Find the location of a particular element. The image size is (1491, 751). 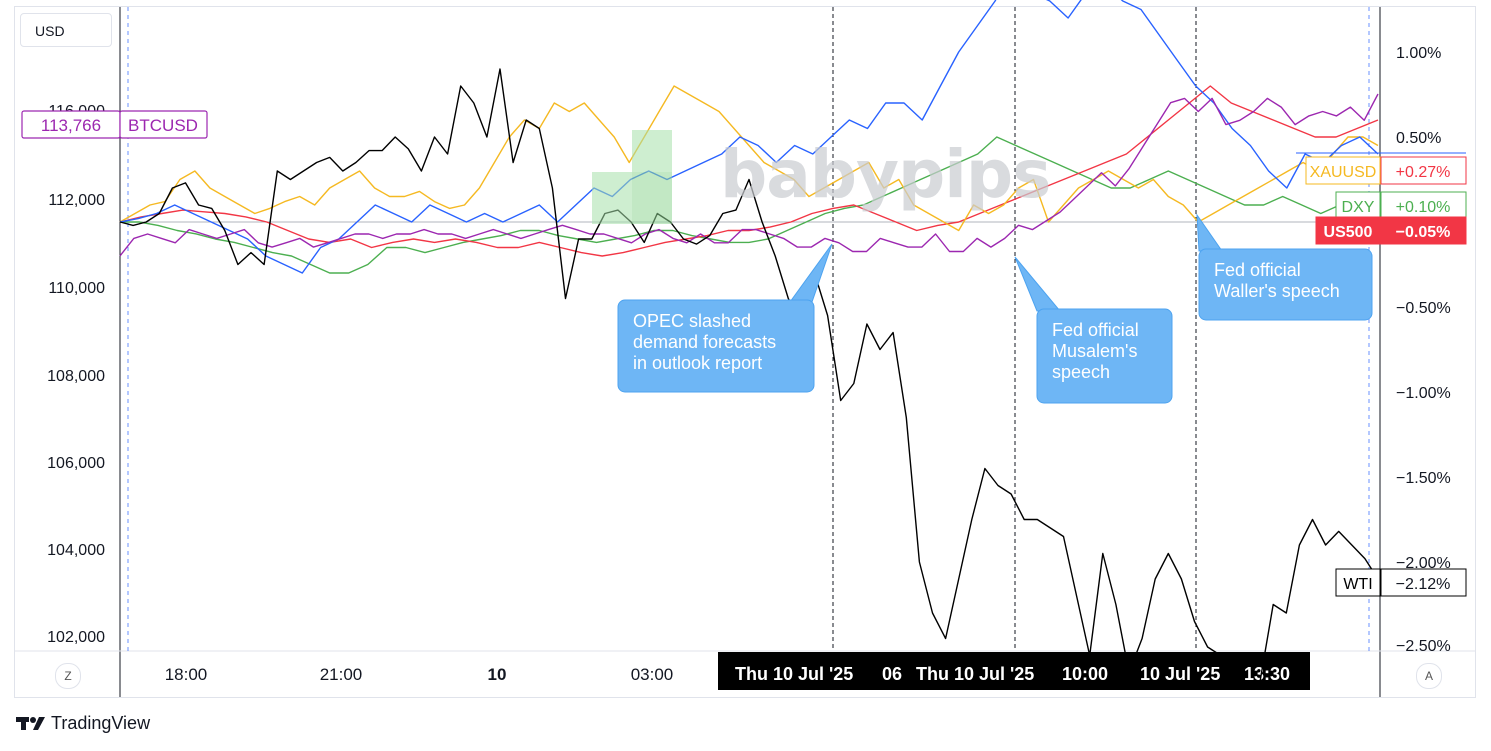

series-label-box-us500 is located at coordinates (1348, 230).